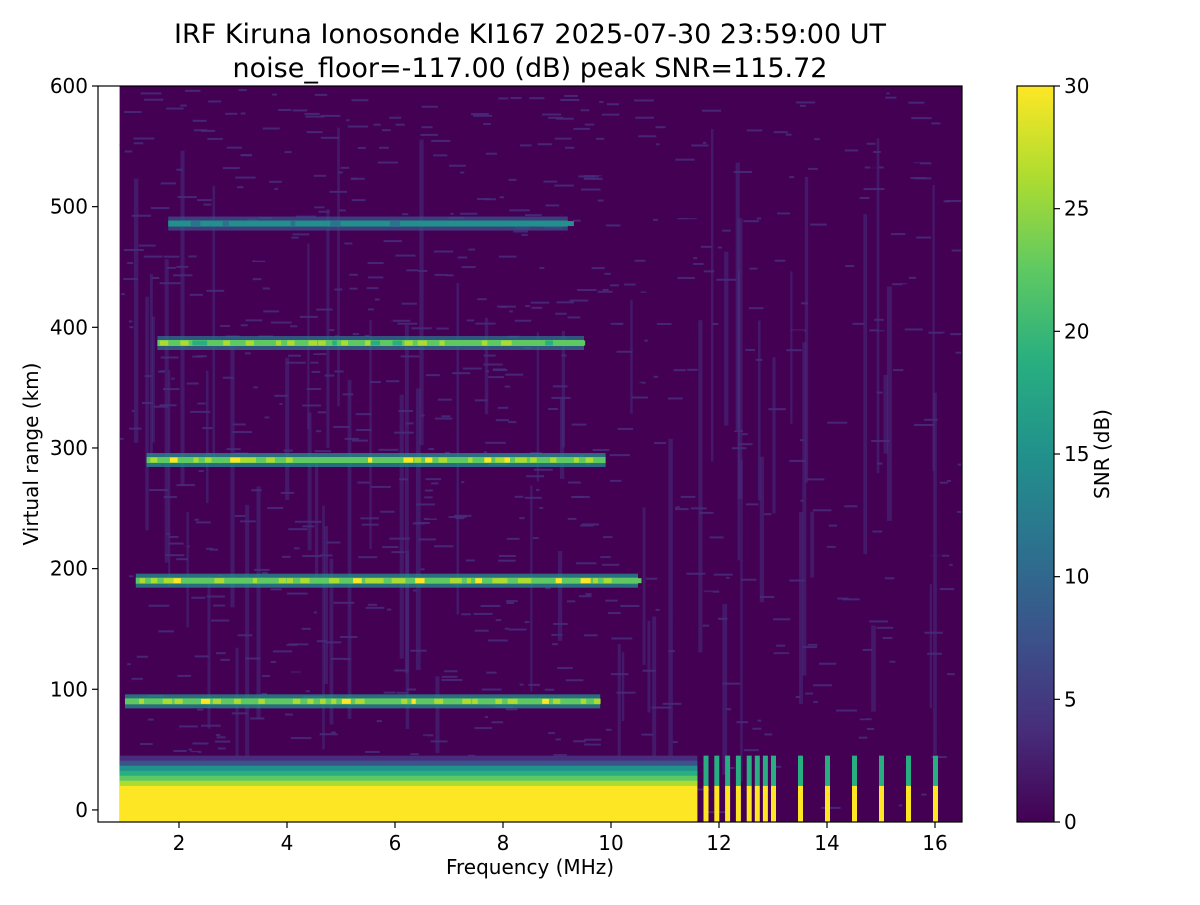 This screenshot has width=1200, height=905. Describe the element at coordinates (1071, 454) in the screenshot. I see `colorbar-ticks: 0 5 10 15 20 25 30` at that location.